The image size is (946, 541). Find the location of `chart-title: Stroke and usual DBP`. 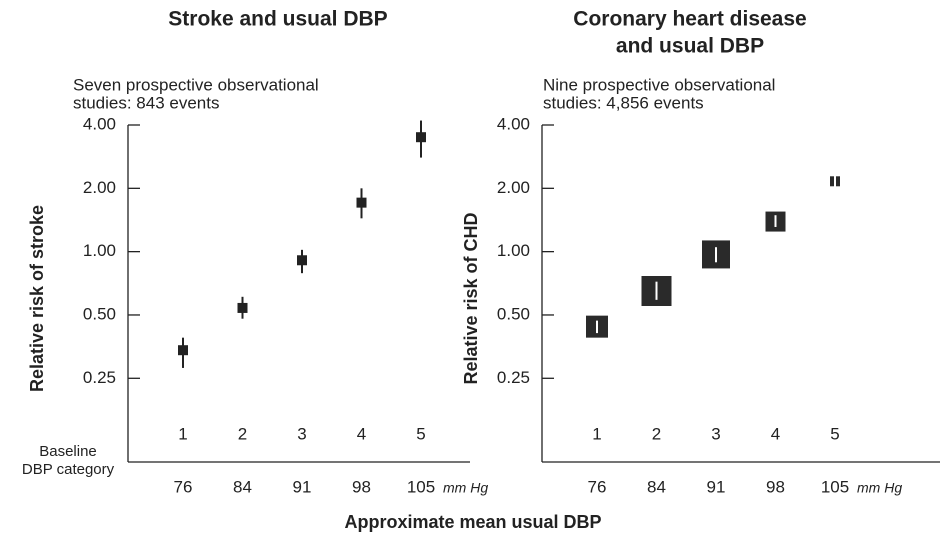

chart-title: Stroke and usual DBP is located at coordinates (277, 19).